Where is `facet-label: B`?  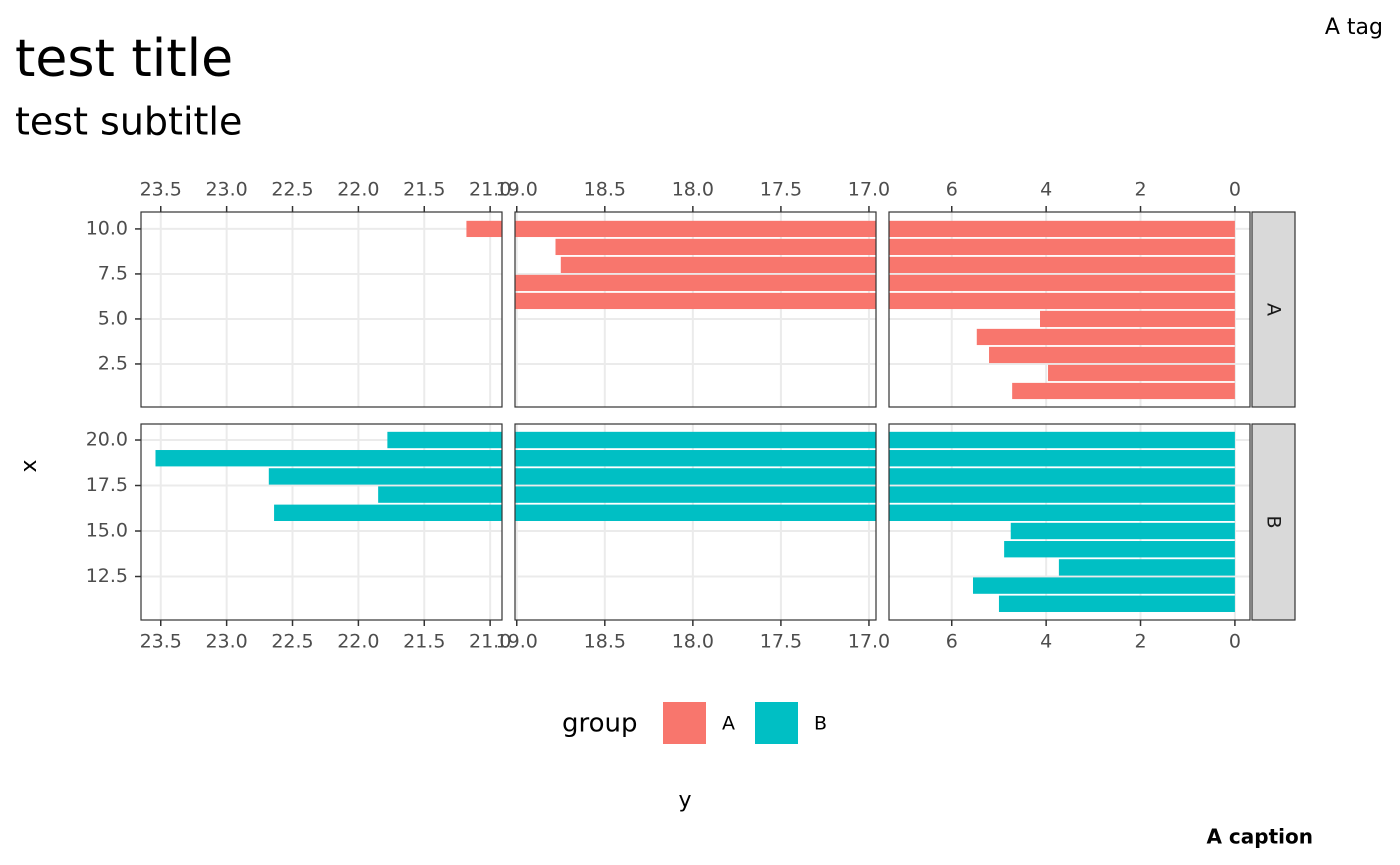
facet-label: B is located at coordinates (1274, 521).